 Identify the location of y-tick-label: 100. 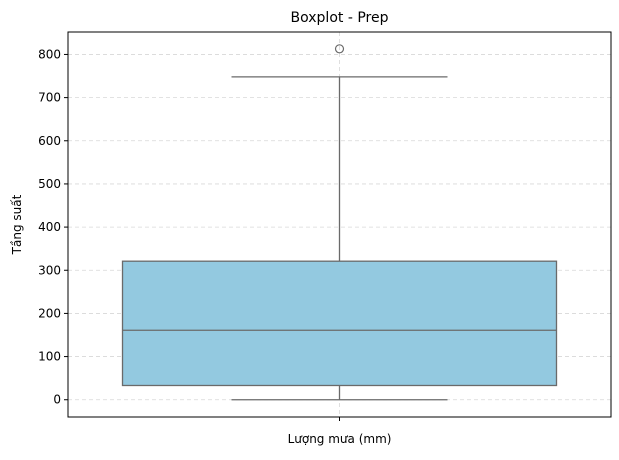
(49, 357).